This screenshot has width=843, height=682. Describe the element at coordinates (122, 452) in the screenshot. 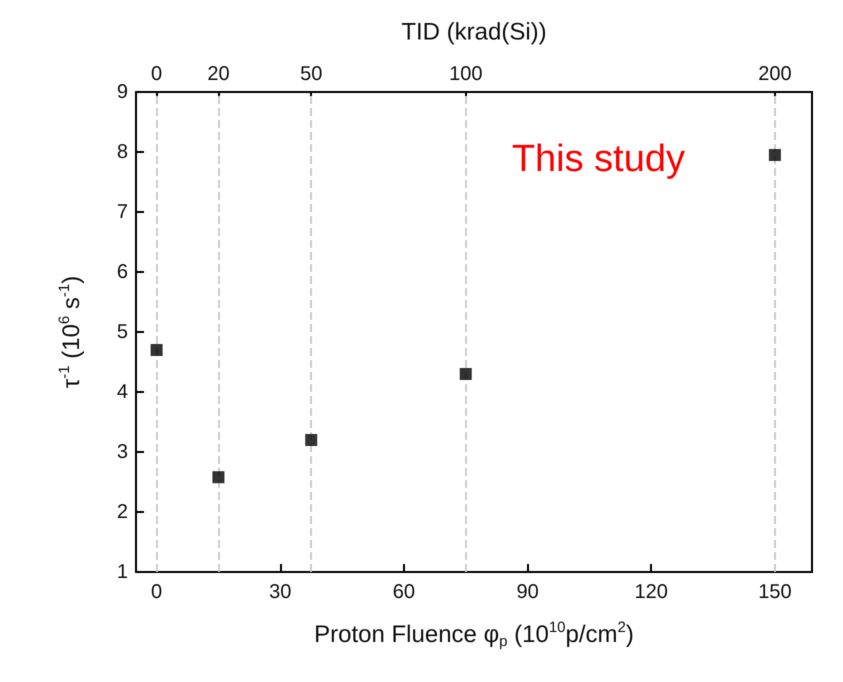

I see `y-tick-label: 3` at that location.